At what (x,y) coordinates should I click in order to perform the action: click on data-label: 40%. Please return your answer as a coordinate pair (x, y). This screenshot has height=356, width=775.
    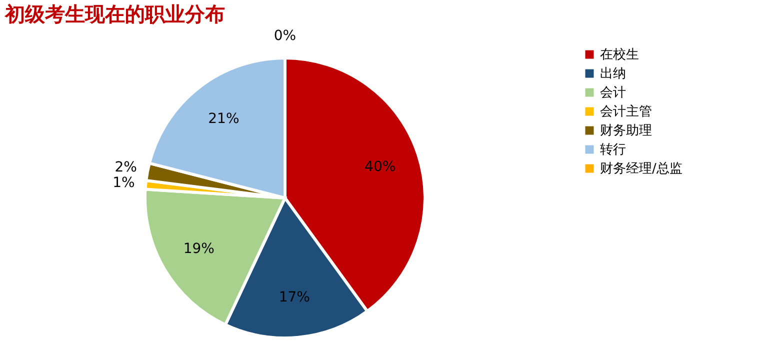
    Looking at the image, I should click on (380, 167).